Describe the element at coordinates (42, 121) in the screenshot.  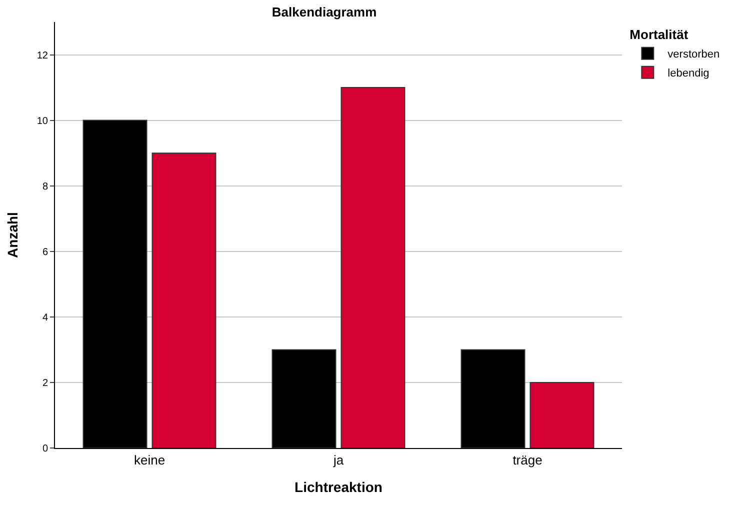
I see `y-tick-label: 10` at that location.